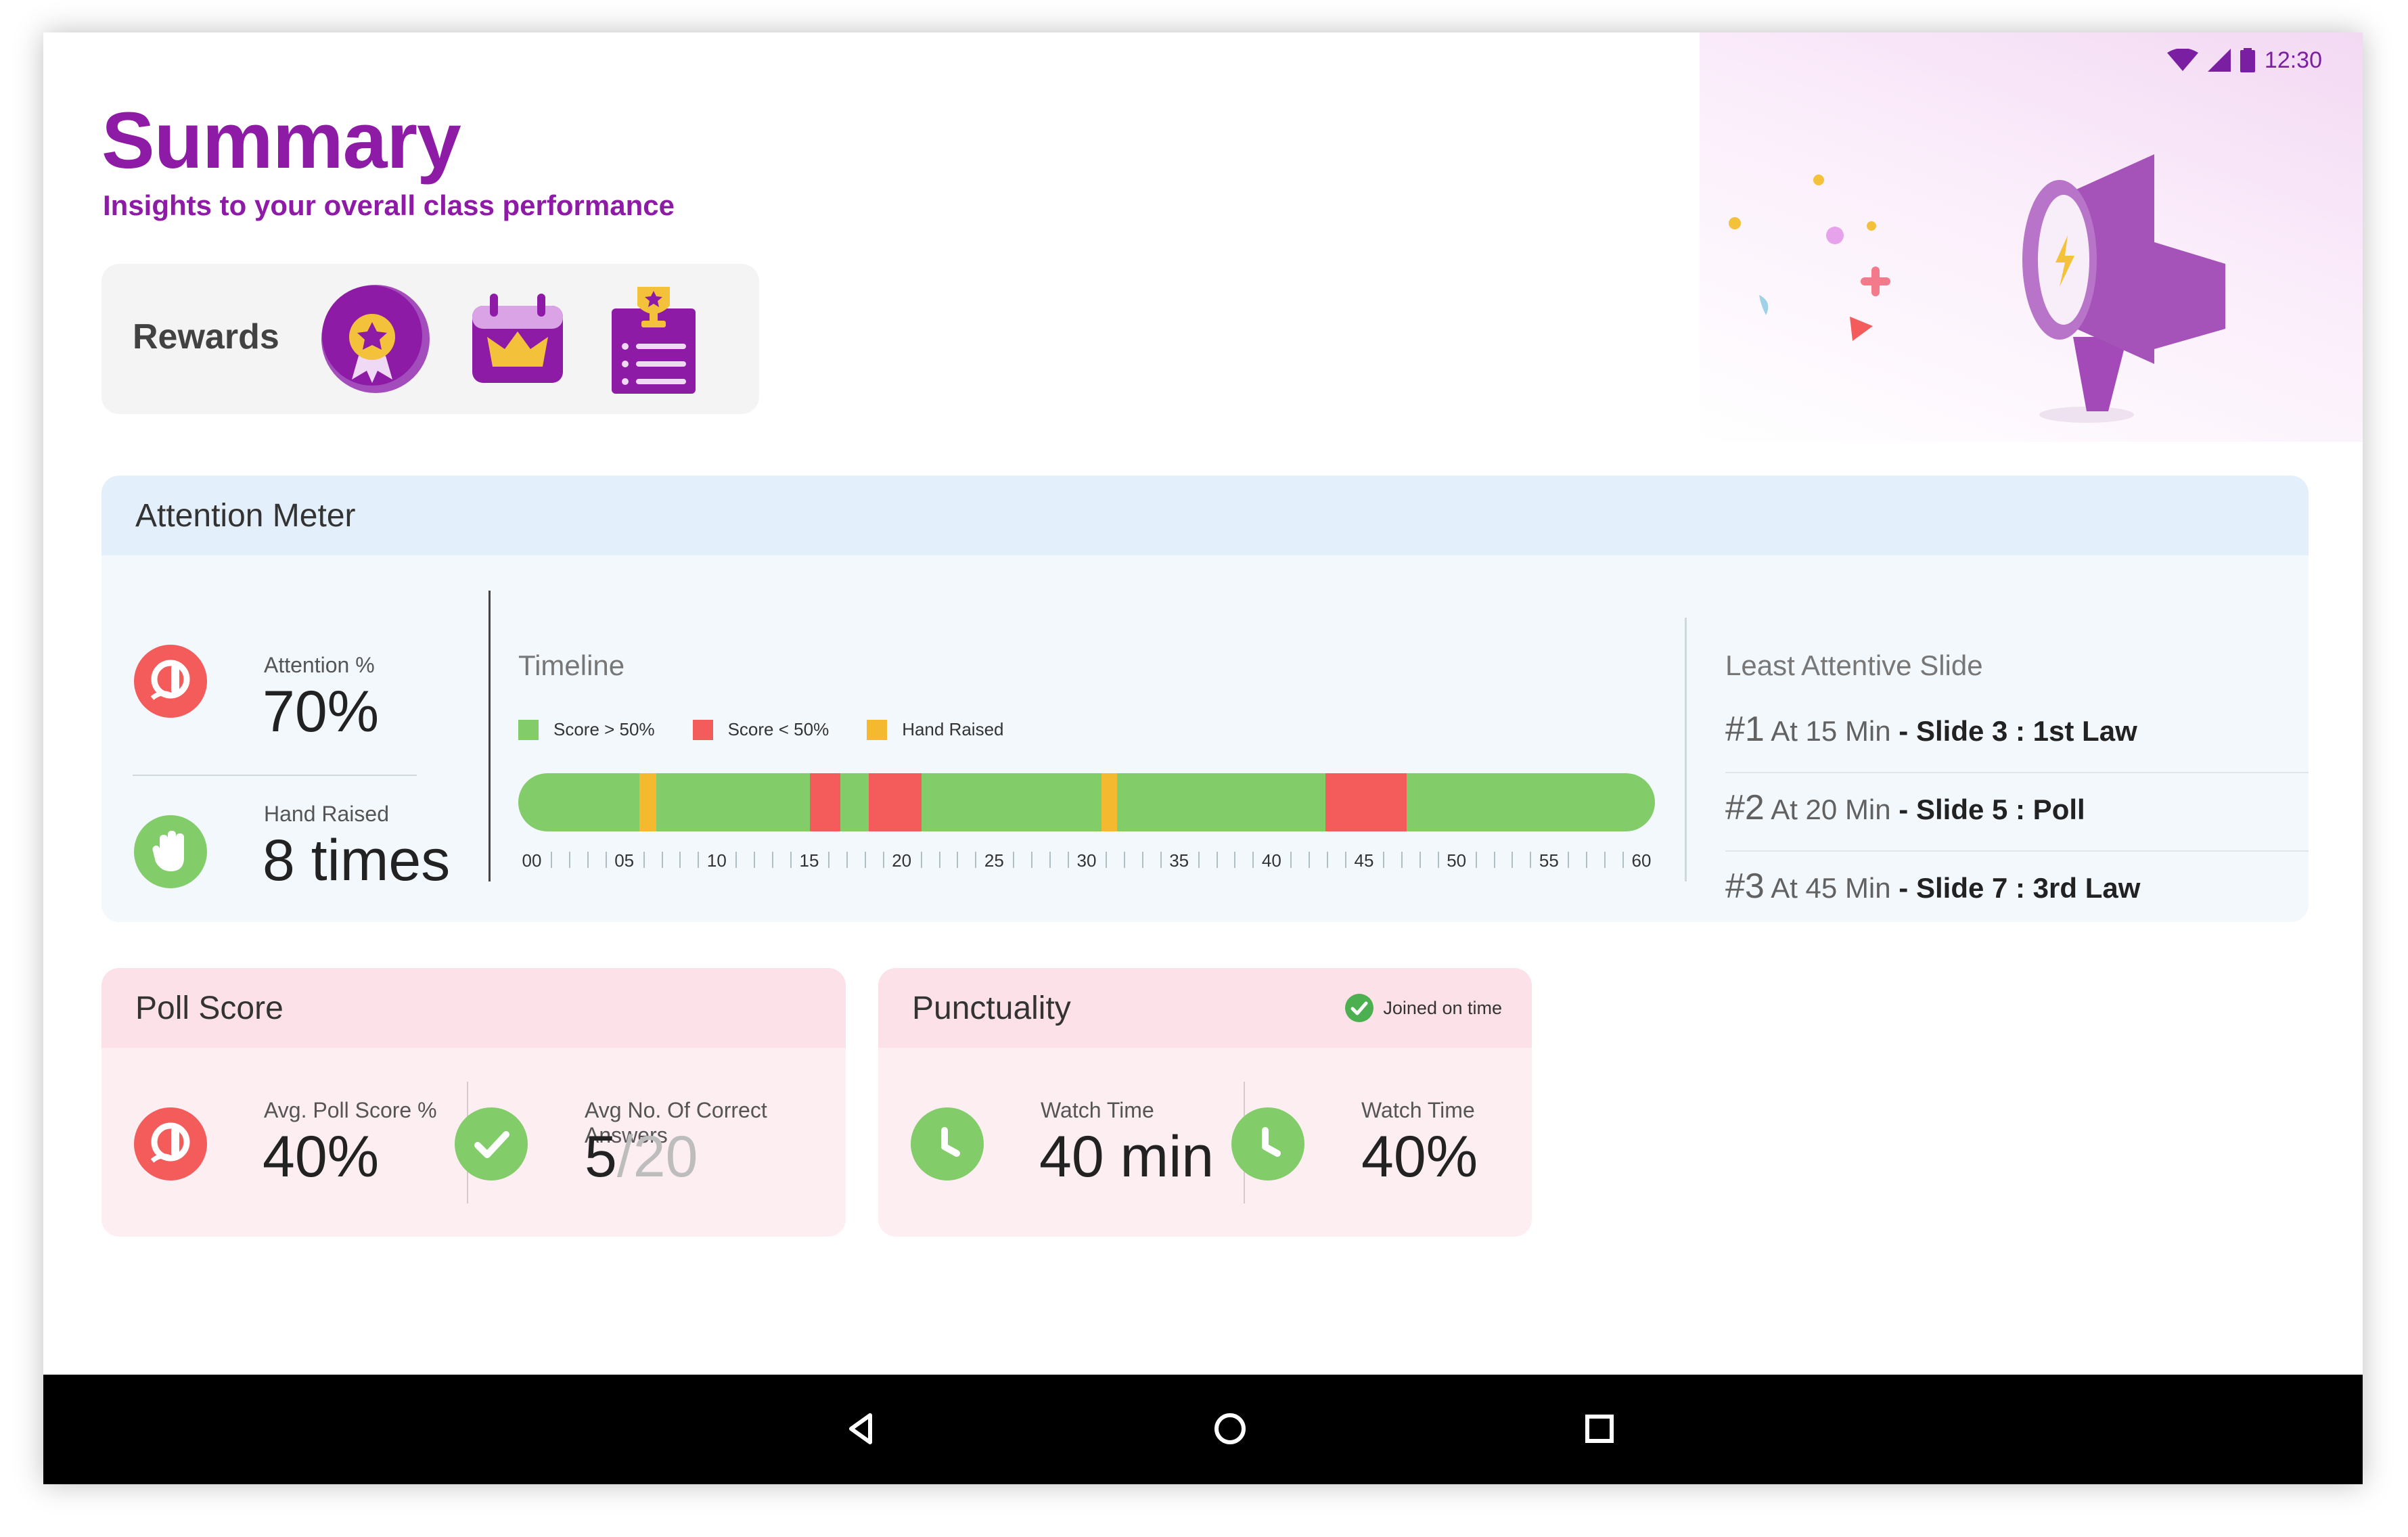 The image size is (2408, 1537). Describe the element at coordinates (1364, 860) in the screenshot. I see `timeline-tick-label: 45` at that location.